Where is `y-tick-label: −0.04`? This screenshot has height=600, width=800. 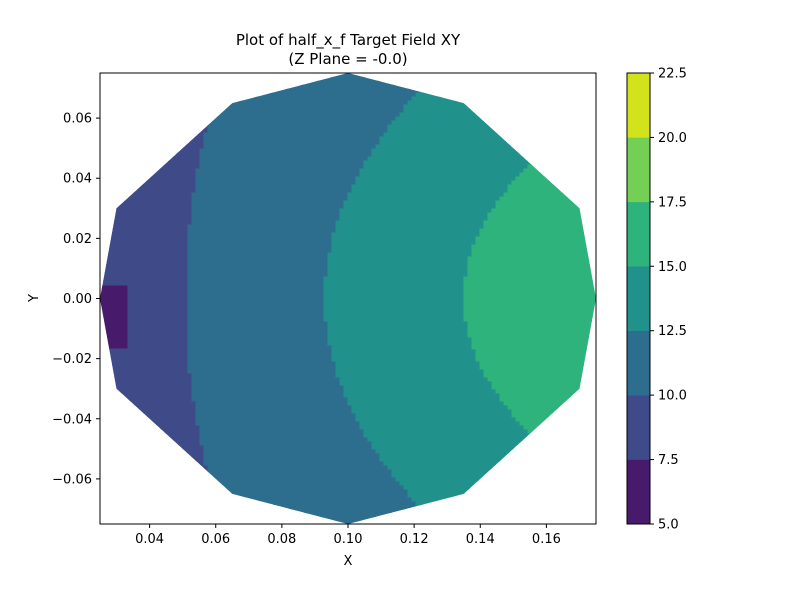 y-tick-label: −0.04 is located at coordinates (72, 419).